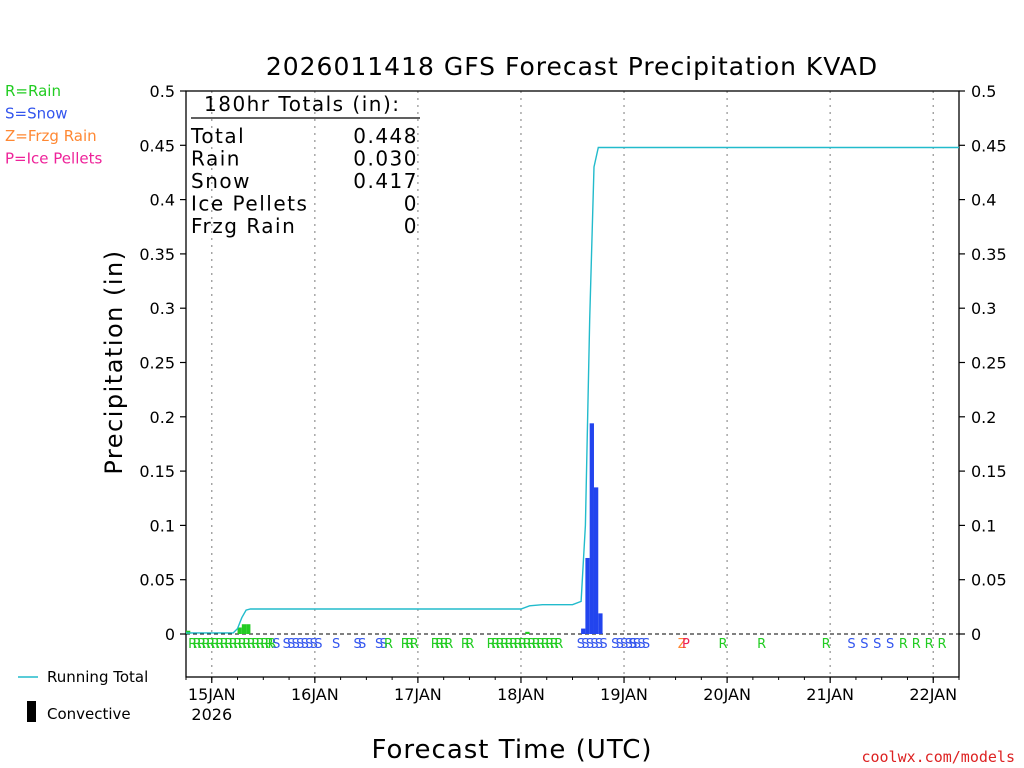  What do you see at coordinates (162, 525) in the screenshot?
I see `y-tick-label-left: 0.1` at bounding box center [162, 525].